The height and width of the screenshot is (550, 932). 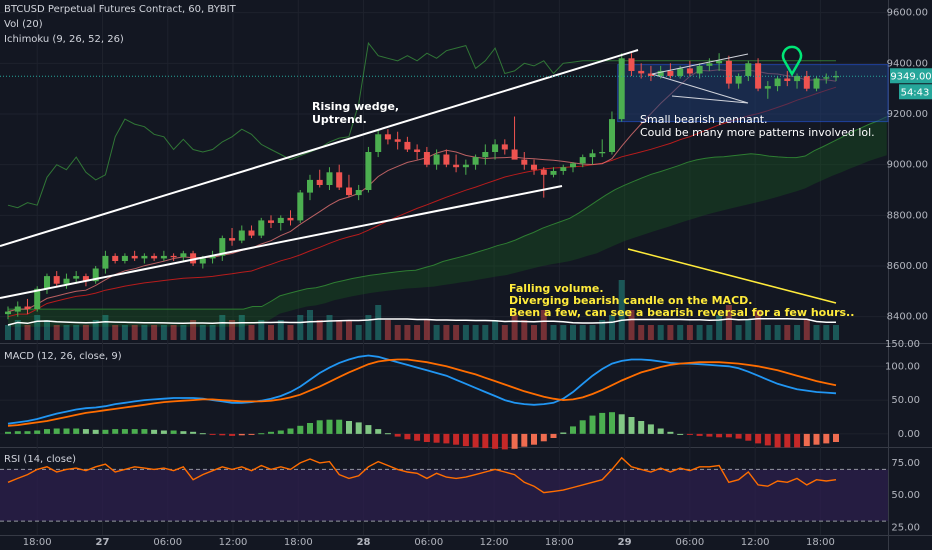 I want to click on x-tick-label: 12:00, so click(x=755, y=542).